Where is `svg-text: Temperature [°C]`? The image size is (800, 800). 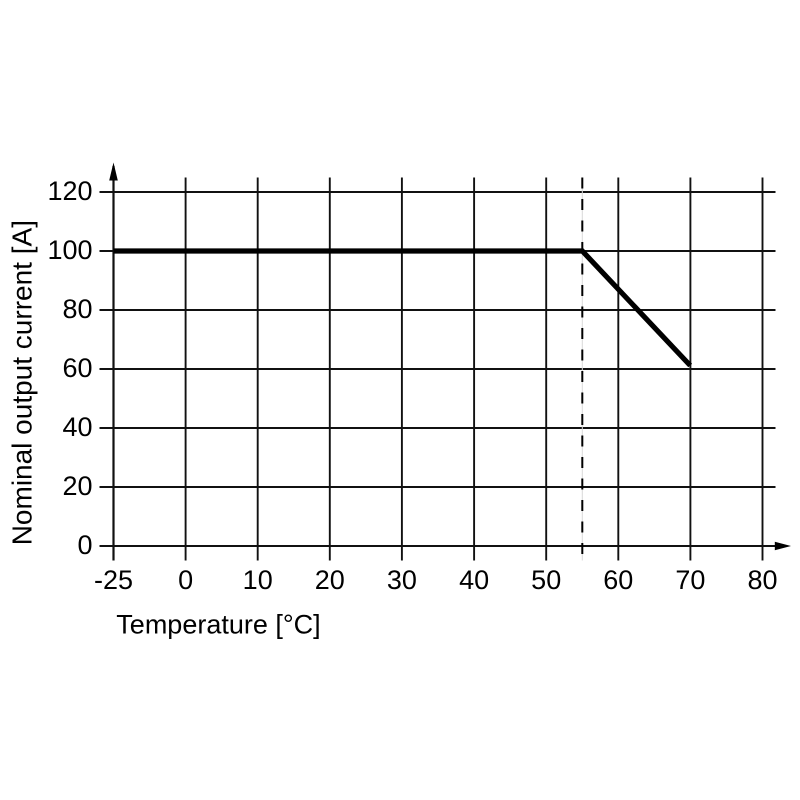 svg-text: Temperature [°C] is located at coordinates (218, 625).